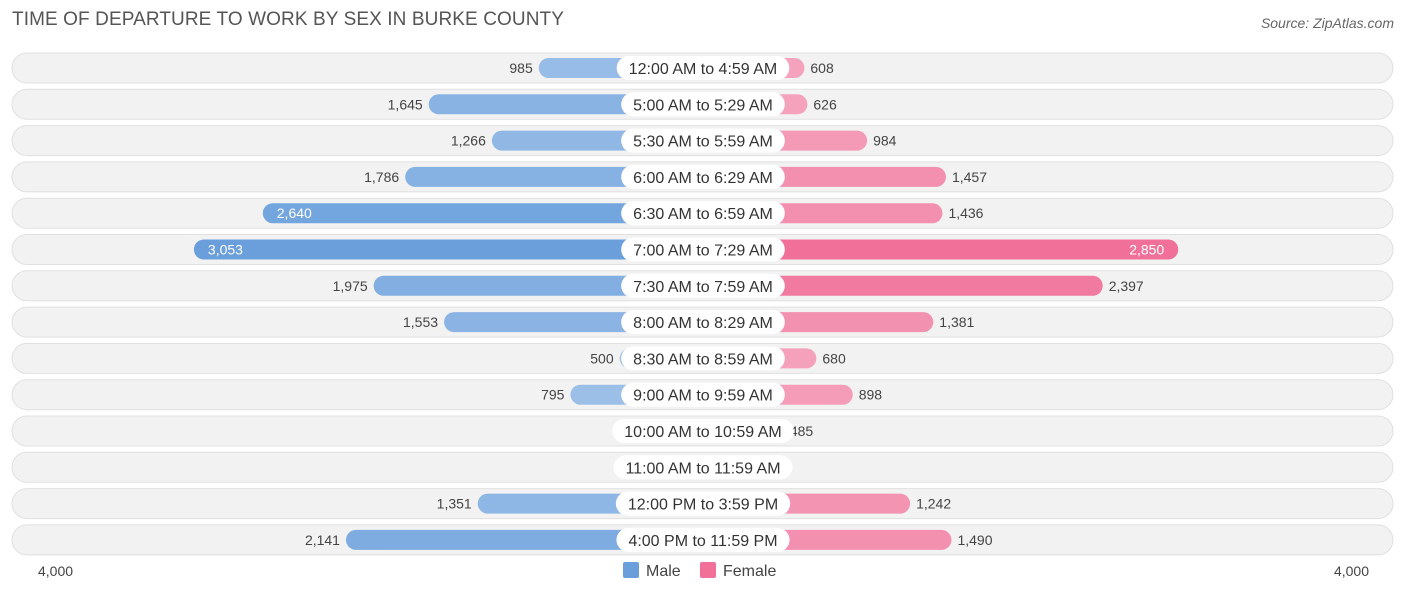 This screenshot has height=595, width=1406. I want to click on female-value-label: 898, so click(871, 395).